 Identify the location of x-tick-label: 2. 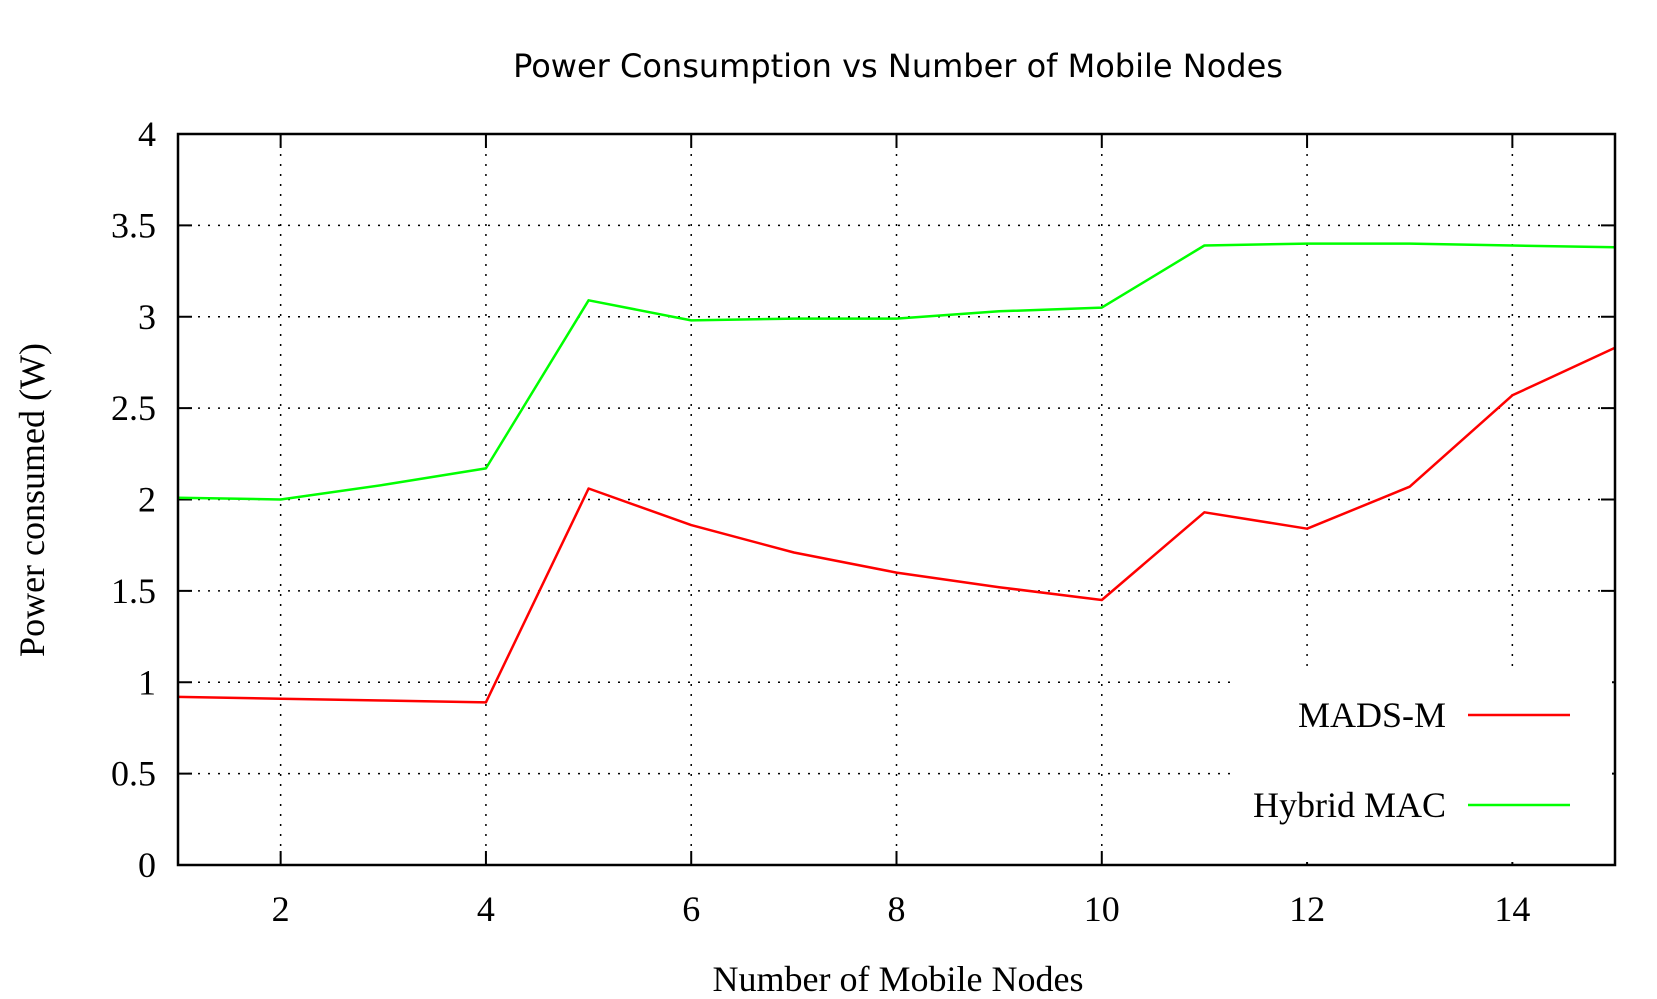
(281, 909).